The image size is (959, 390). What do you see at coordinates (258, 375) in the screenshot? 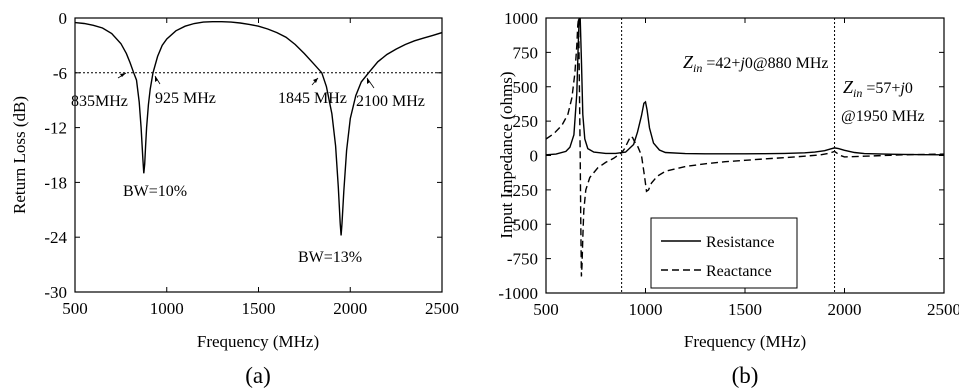
I see `panel-label-a: (a)` at bounding box center [258, 375].